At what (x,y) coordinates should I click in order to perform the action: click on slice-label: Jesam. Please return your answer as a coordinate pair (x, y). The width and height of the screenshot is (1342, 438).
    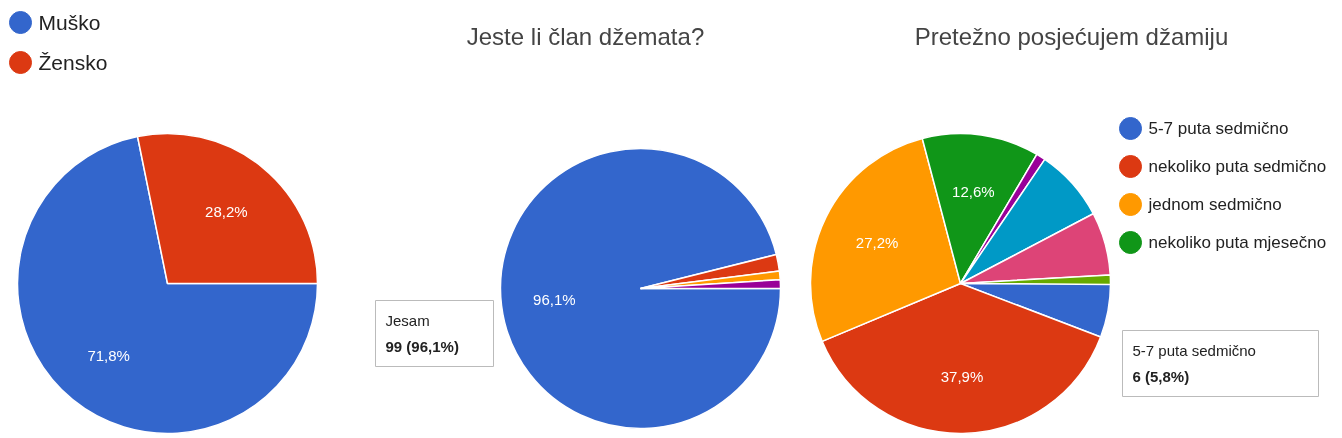
    Looking at the image, I should click on (407, 320).